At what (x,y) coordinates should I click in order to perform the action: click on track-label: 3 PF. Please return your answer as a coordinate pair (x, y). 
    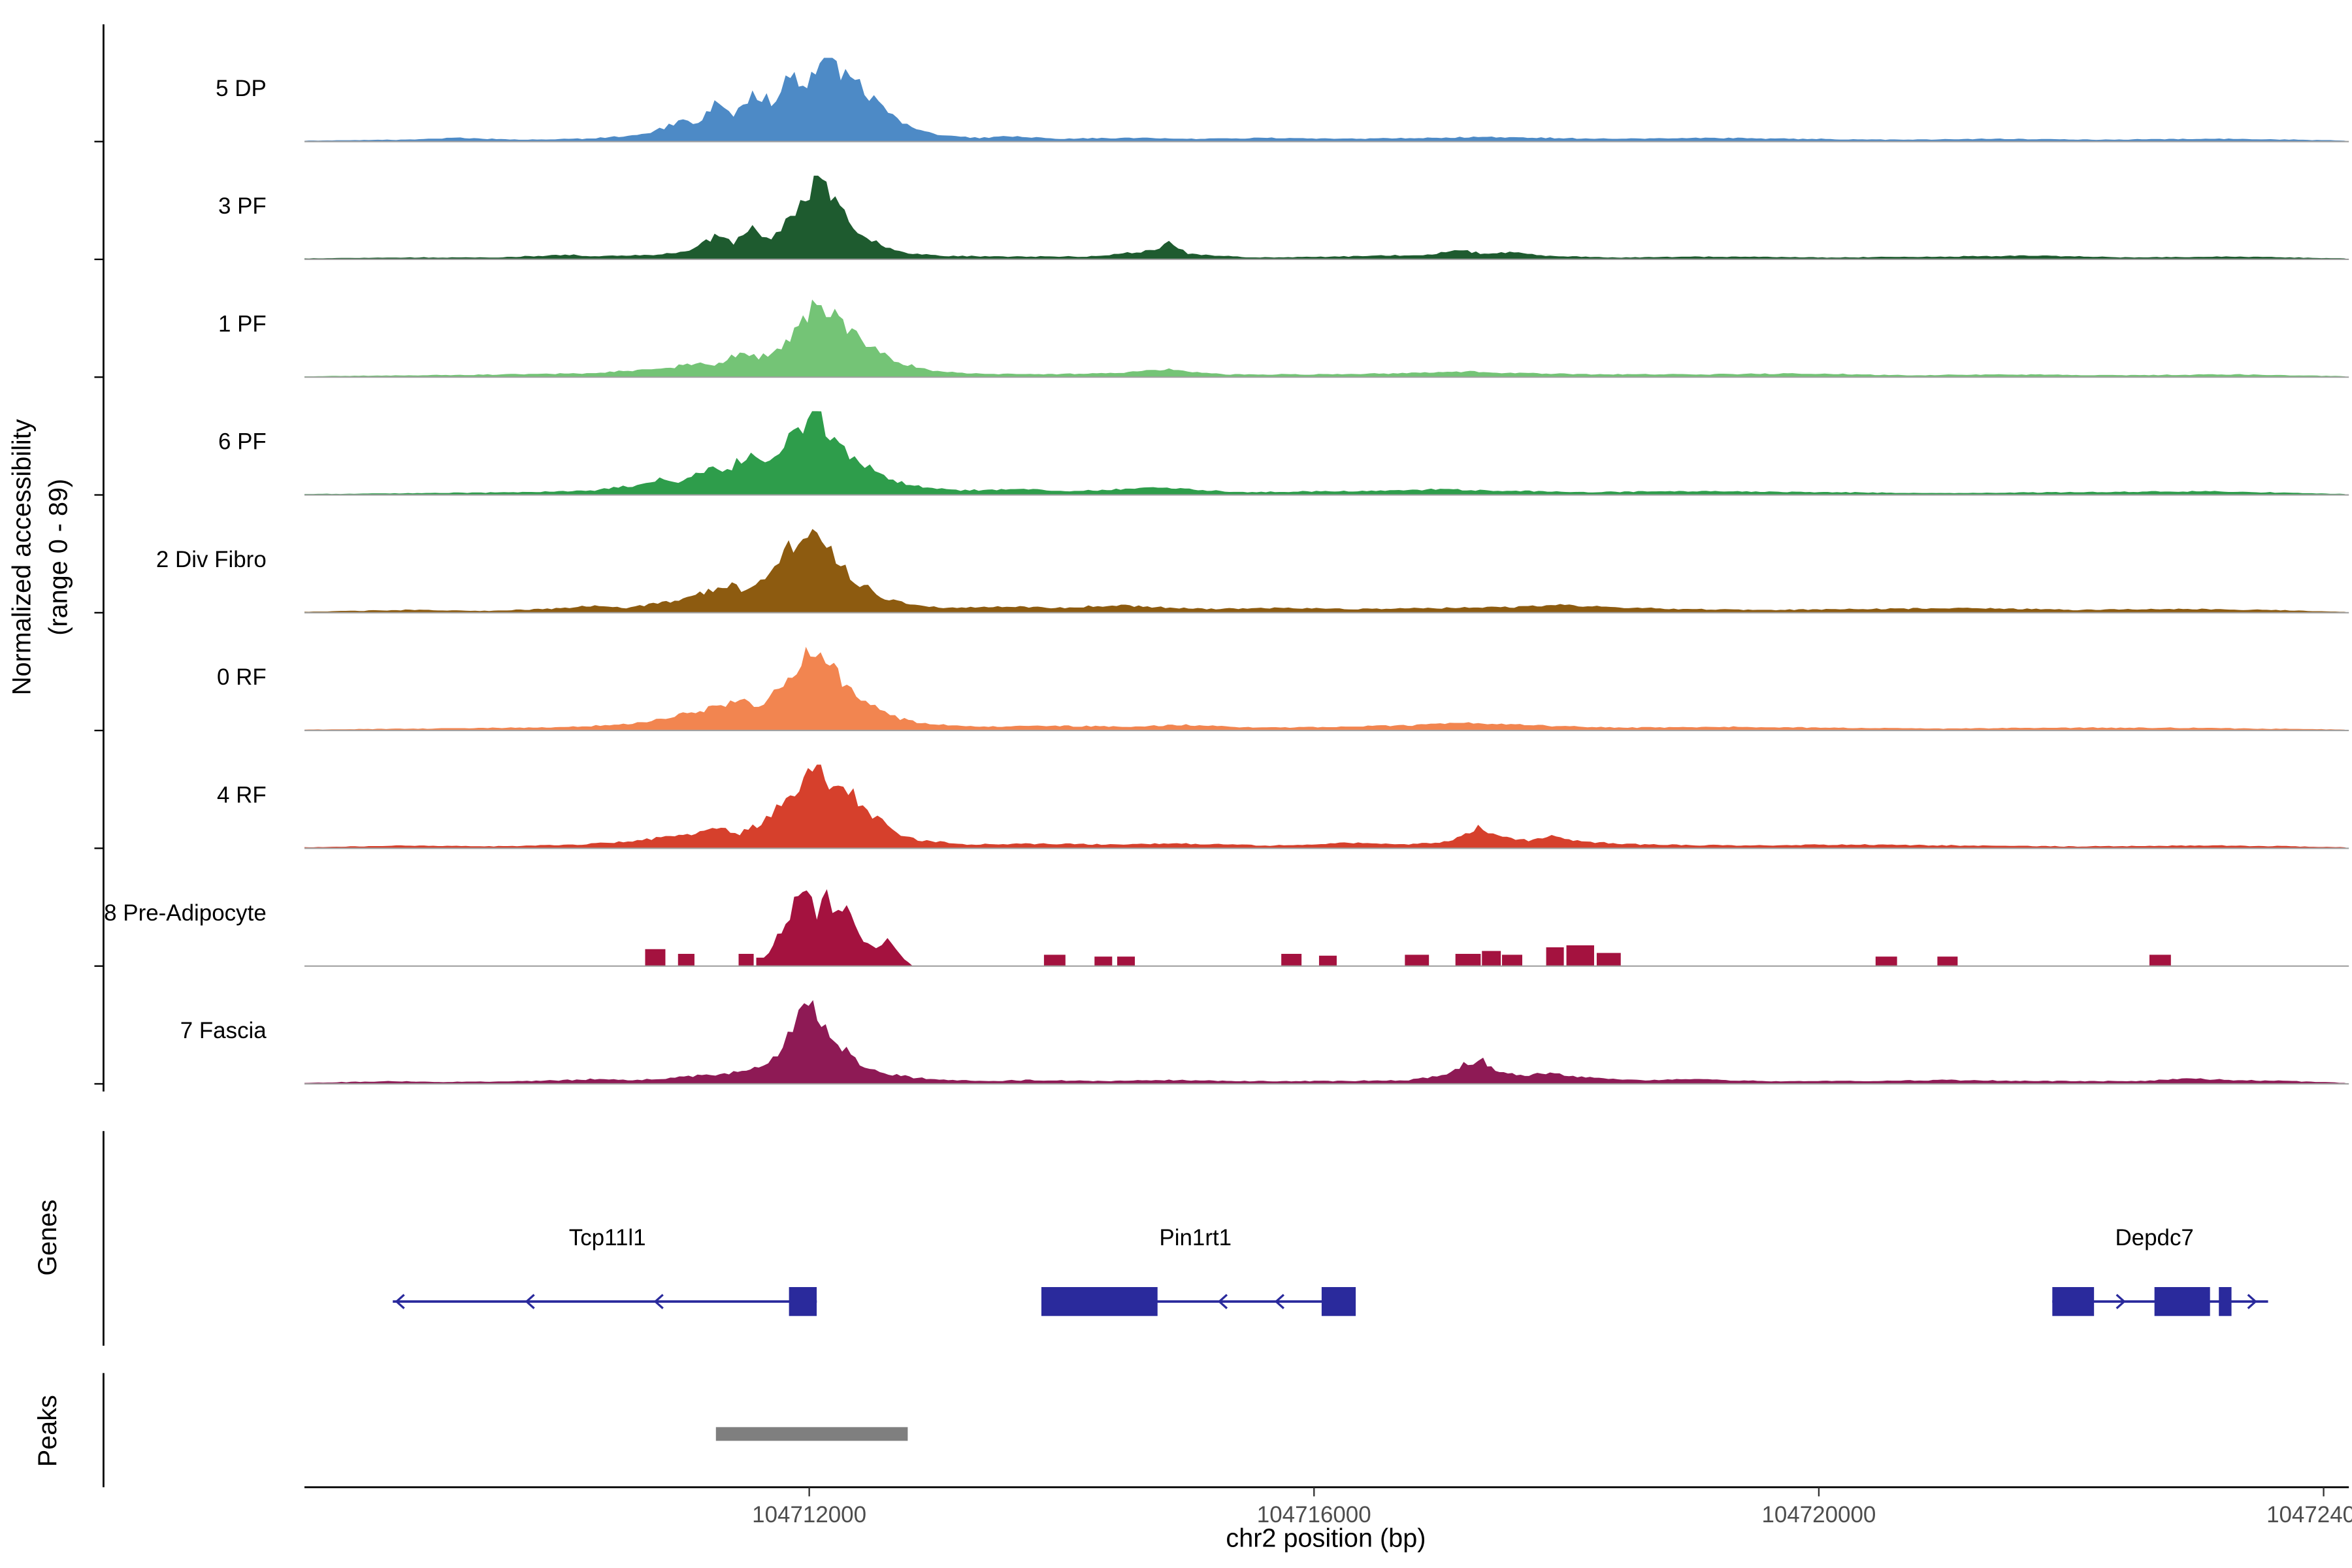
    Looking at the image, I should click on (242, 206).